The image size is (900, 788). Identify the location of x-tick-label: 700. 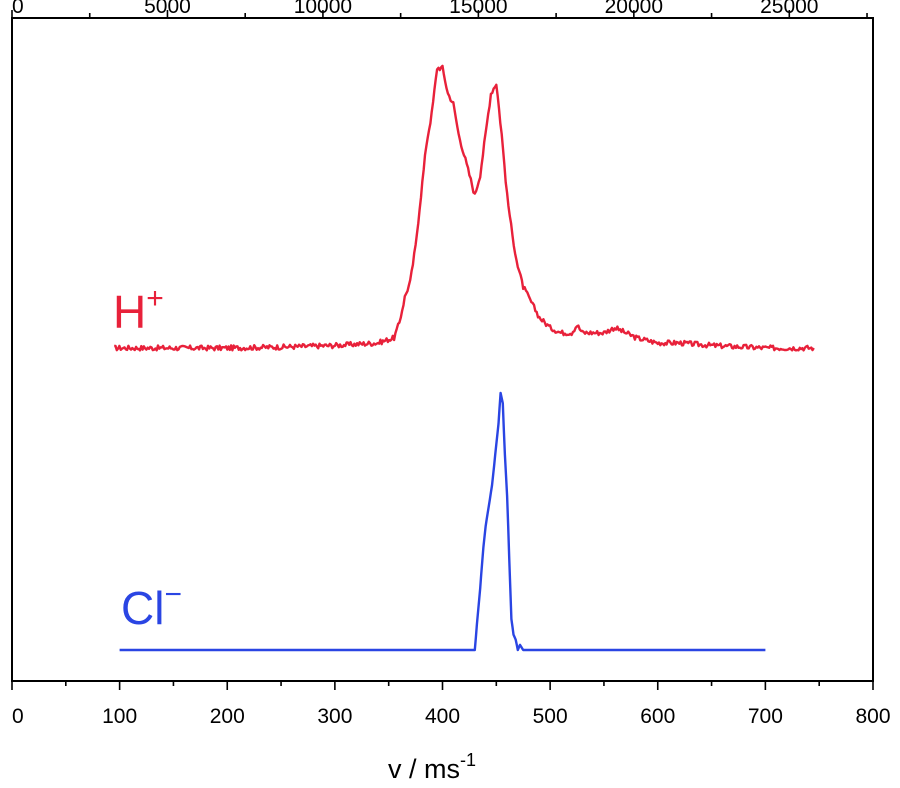
(765, 716).